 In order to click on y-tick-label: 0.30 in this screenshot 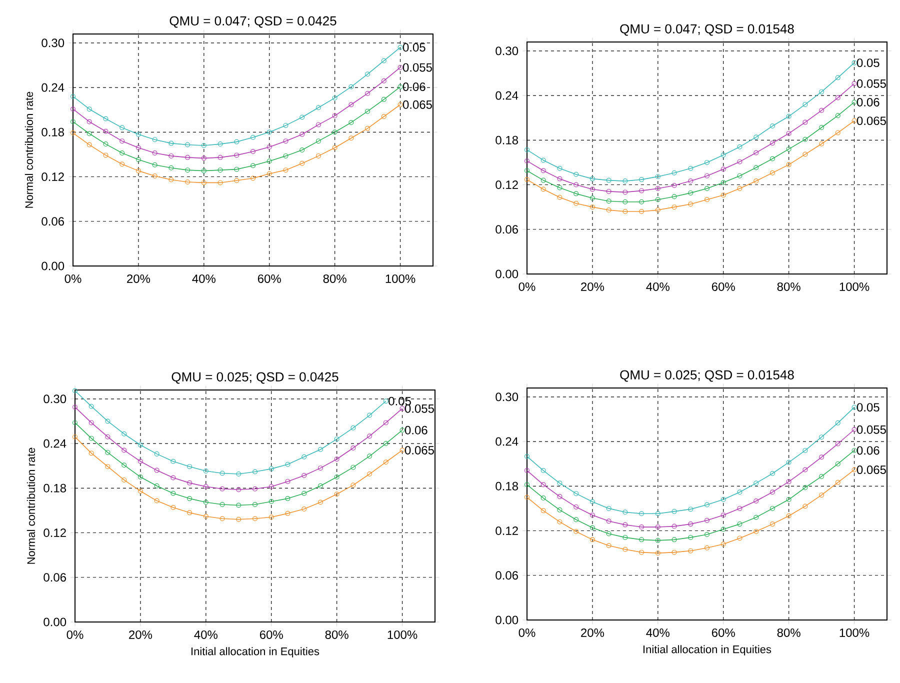, I will do `click(507, 397)`.